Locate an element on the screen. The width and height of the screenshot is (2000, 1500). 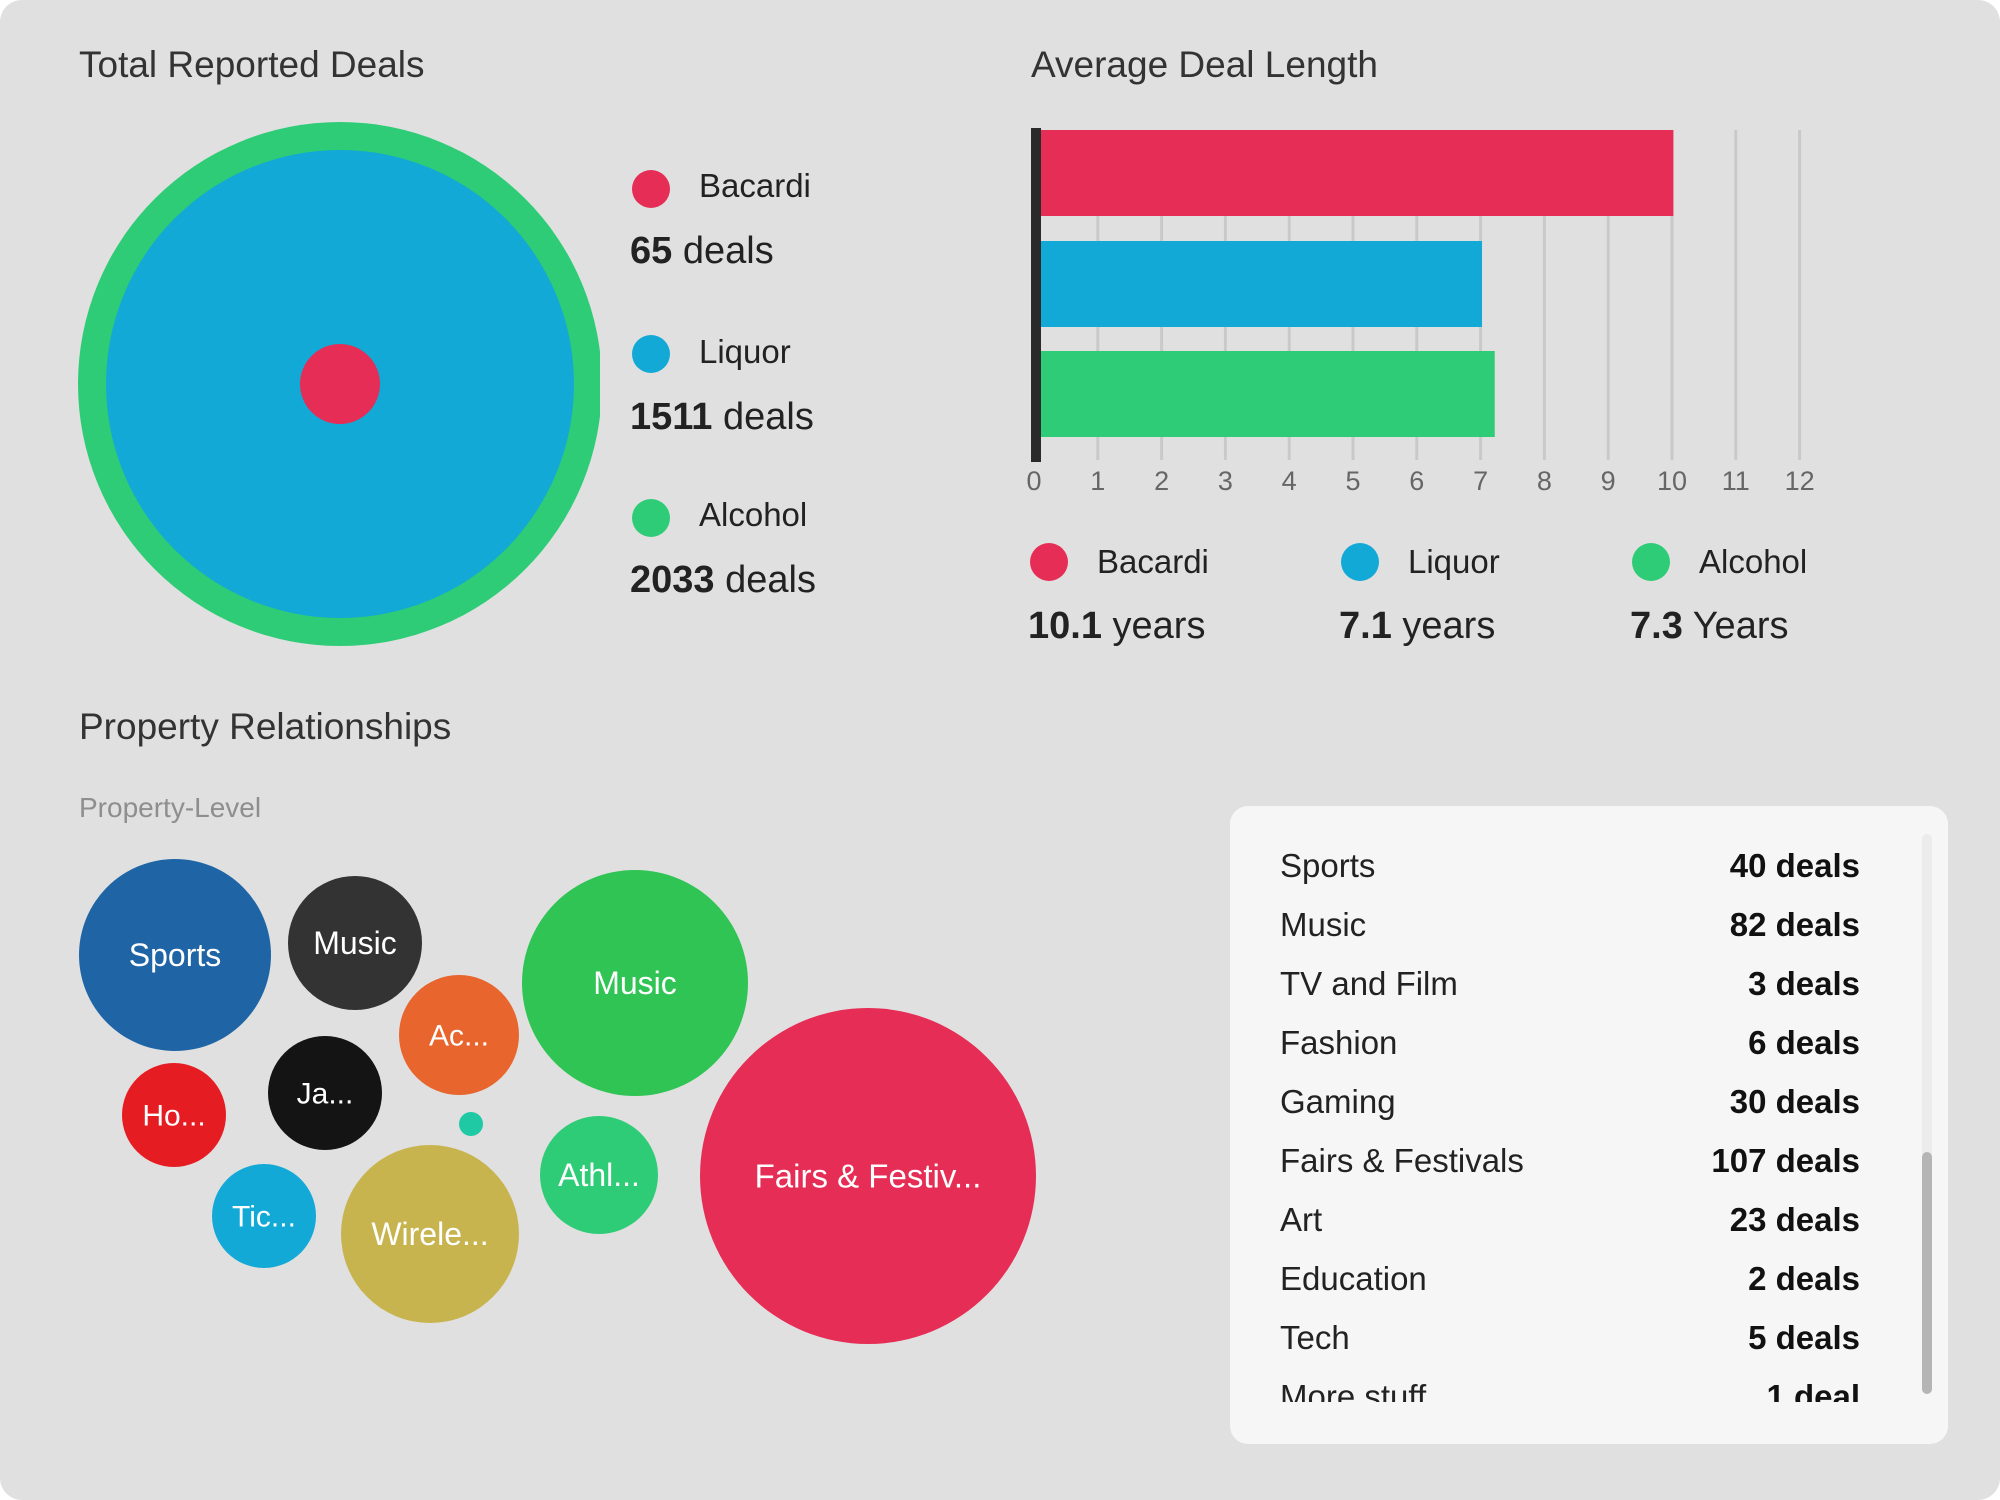
table-row-value: 82 deals is located at coordinates (1794, 924).